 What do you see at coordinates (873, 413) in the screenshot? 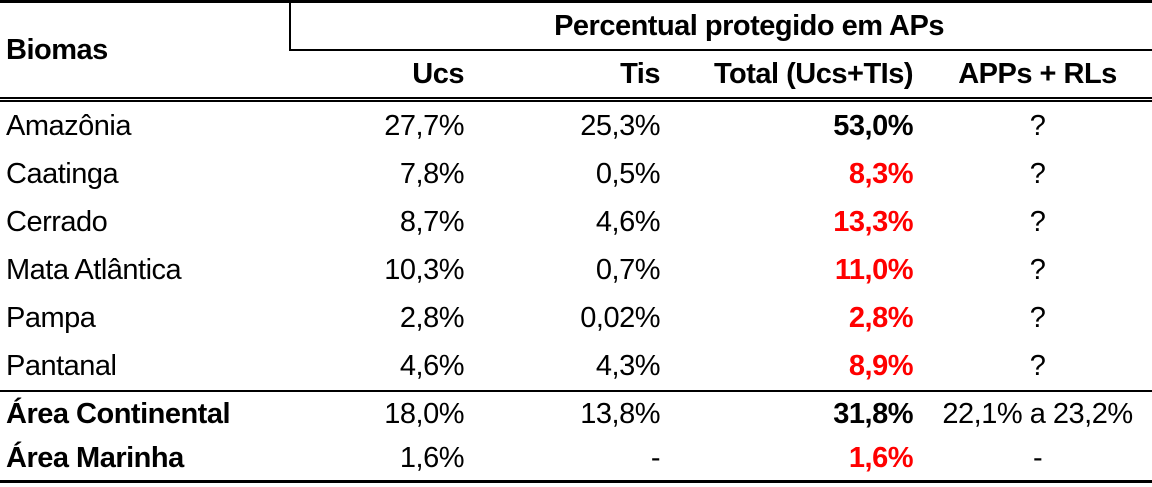
I see `cell-total: 31,8%` at bounding box center [873, 413].